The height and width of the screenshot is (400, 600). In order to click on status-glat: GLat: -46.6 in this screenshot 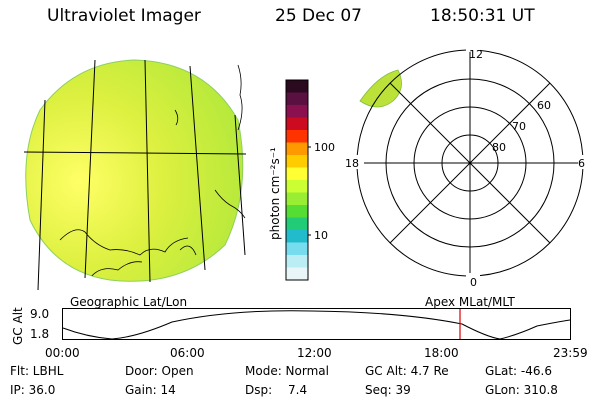, I will do `click(518, 371)`.